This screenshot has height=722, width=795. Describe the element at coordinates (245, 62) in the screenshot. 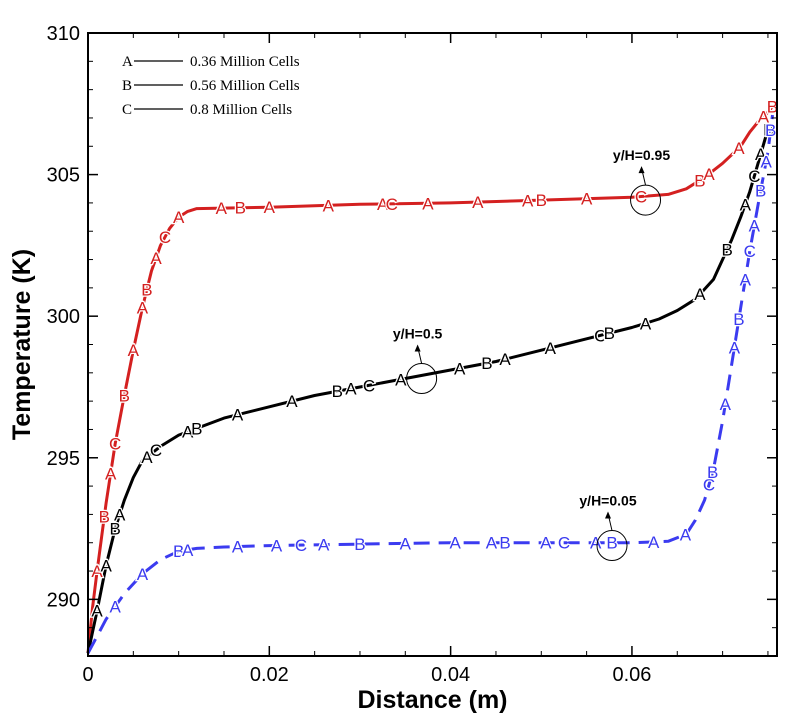

I see `legend-label: 0.36 Million Cells` at that location.